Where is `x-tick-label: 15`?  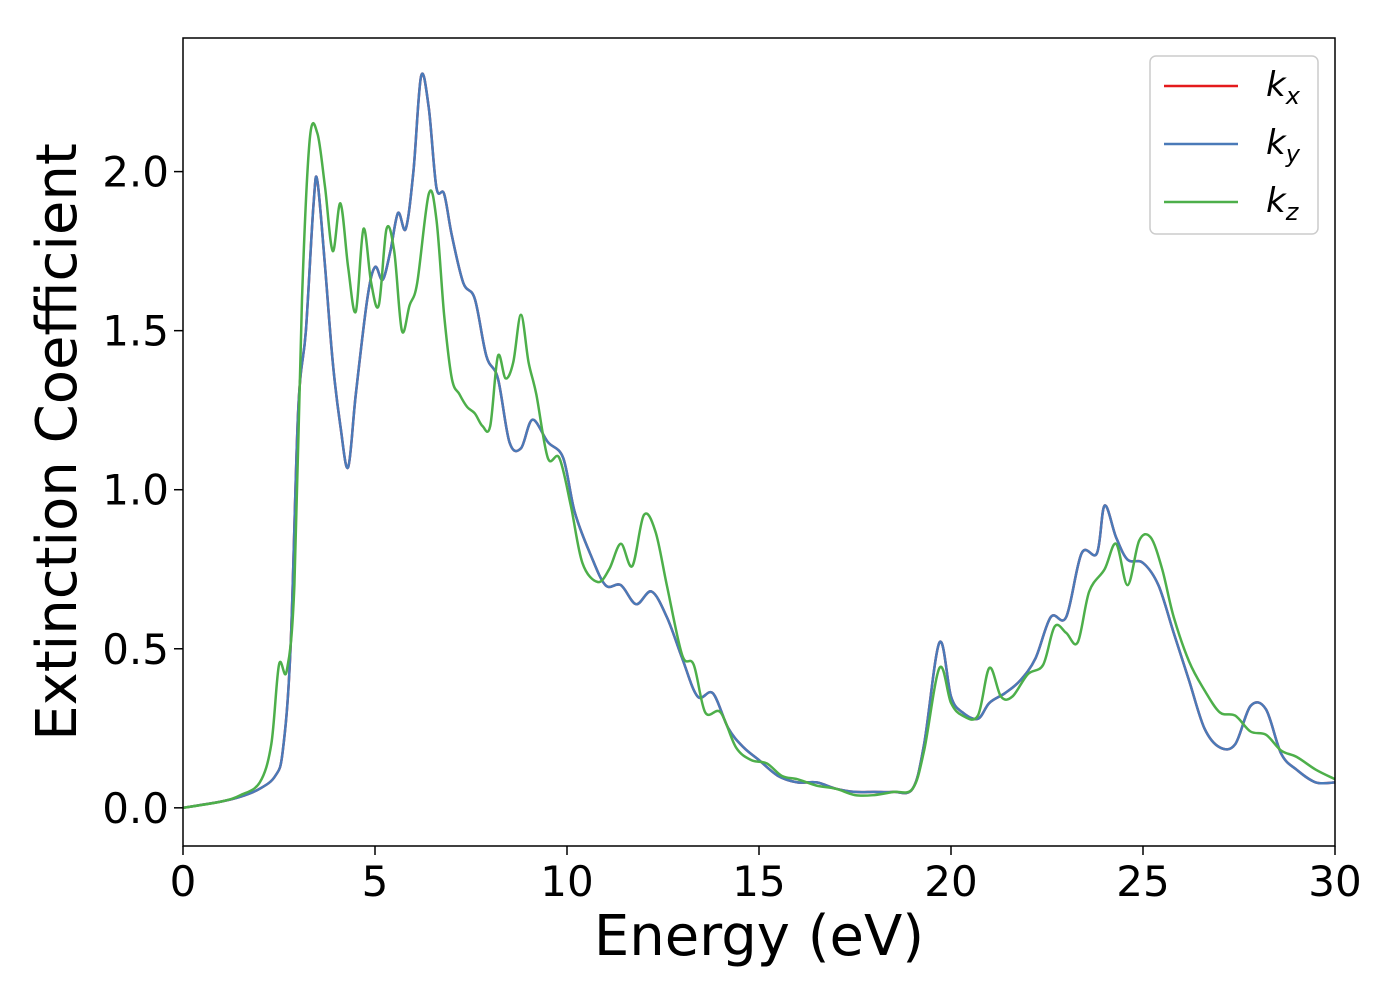
x-tick-label: 15 is located at coordinates (758, 881).